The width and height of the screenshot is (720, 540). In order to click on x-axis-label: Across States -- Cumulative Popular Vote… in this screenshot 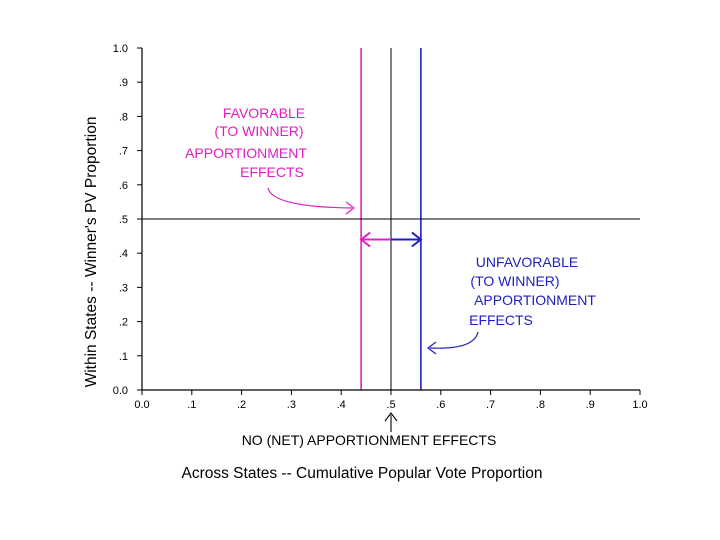, I will do `click(362, 473)`.